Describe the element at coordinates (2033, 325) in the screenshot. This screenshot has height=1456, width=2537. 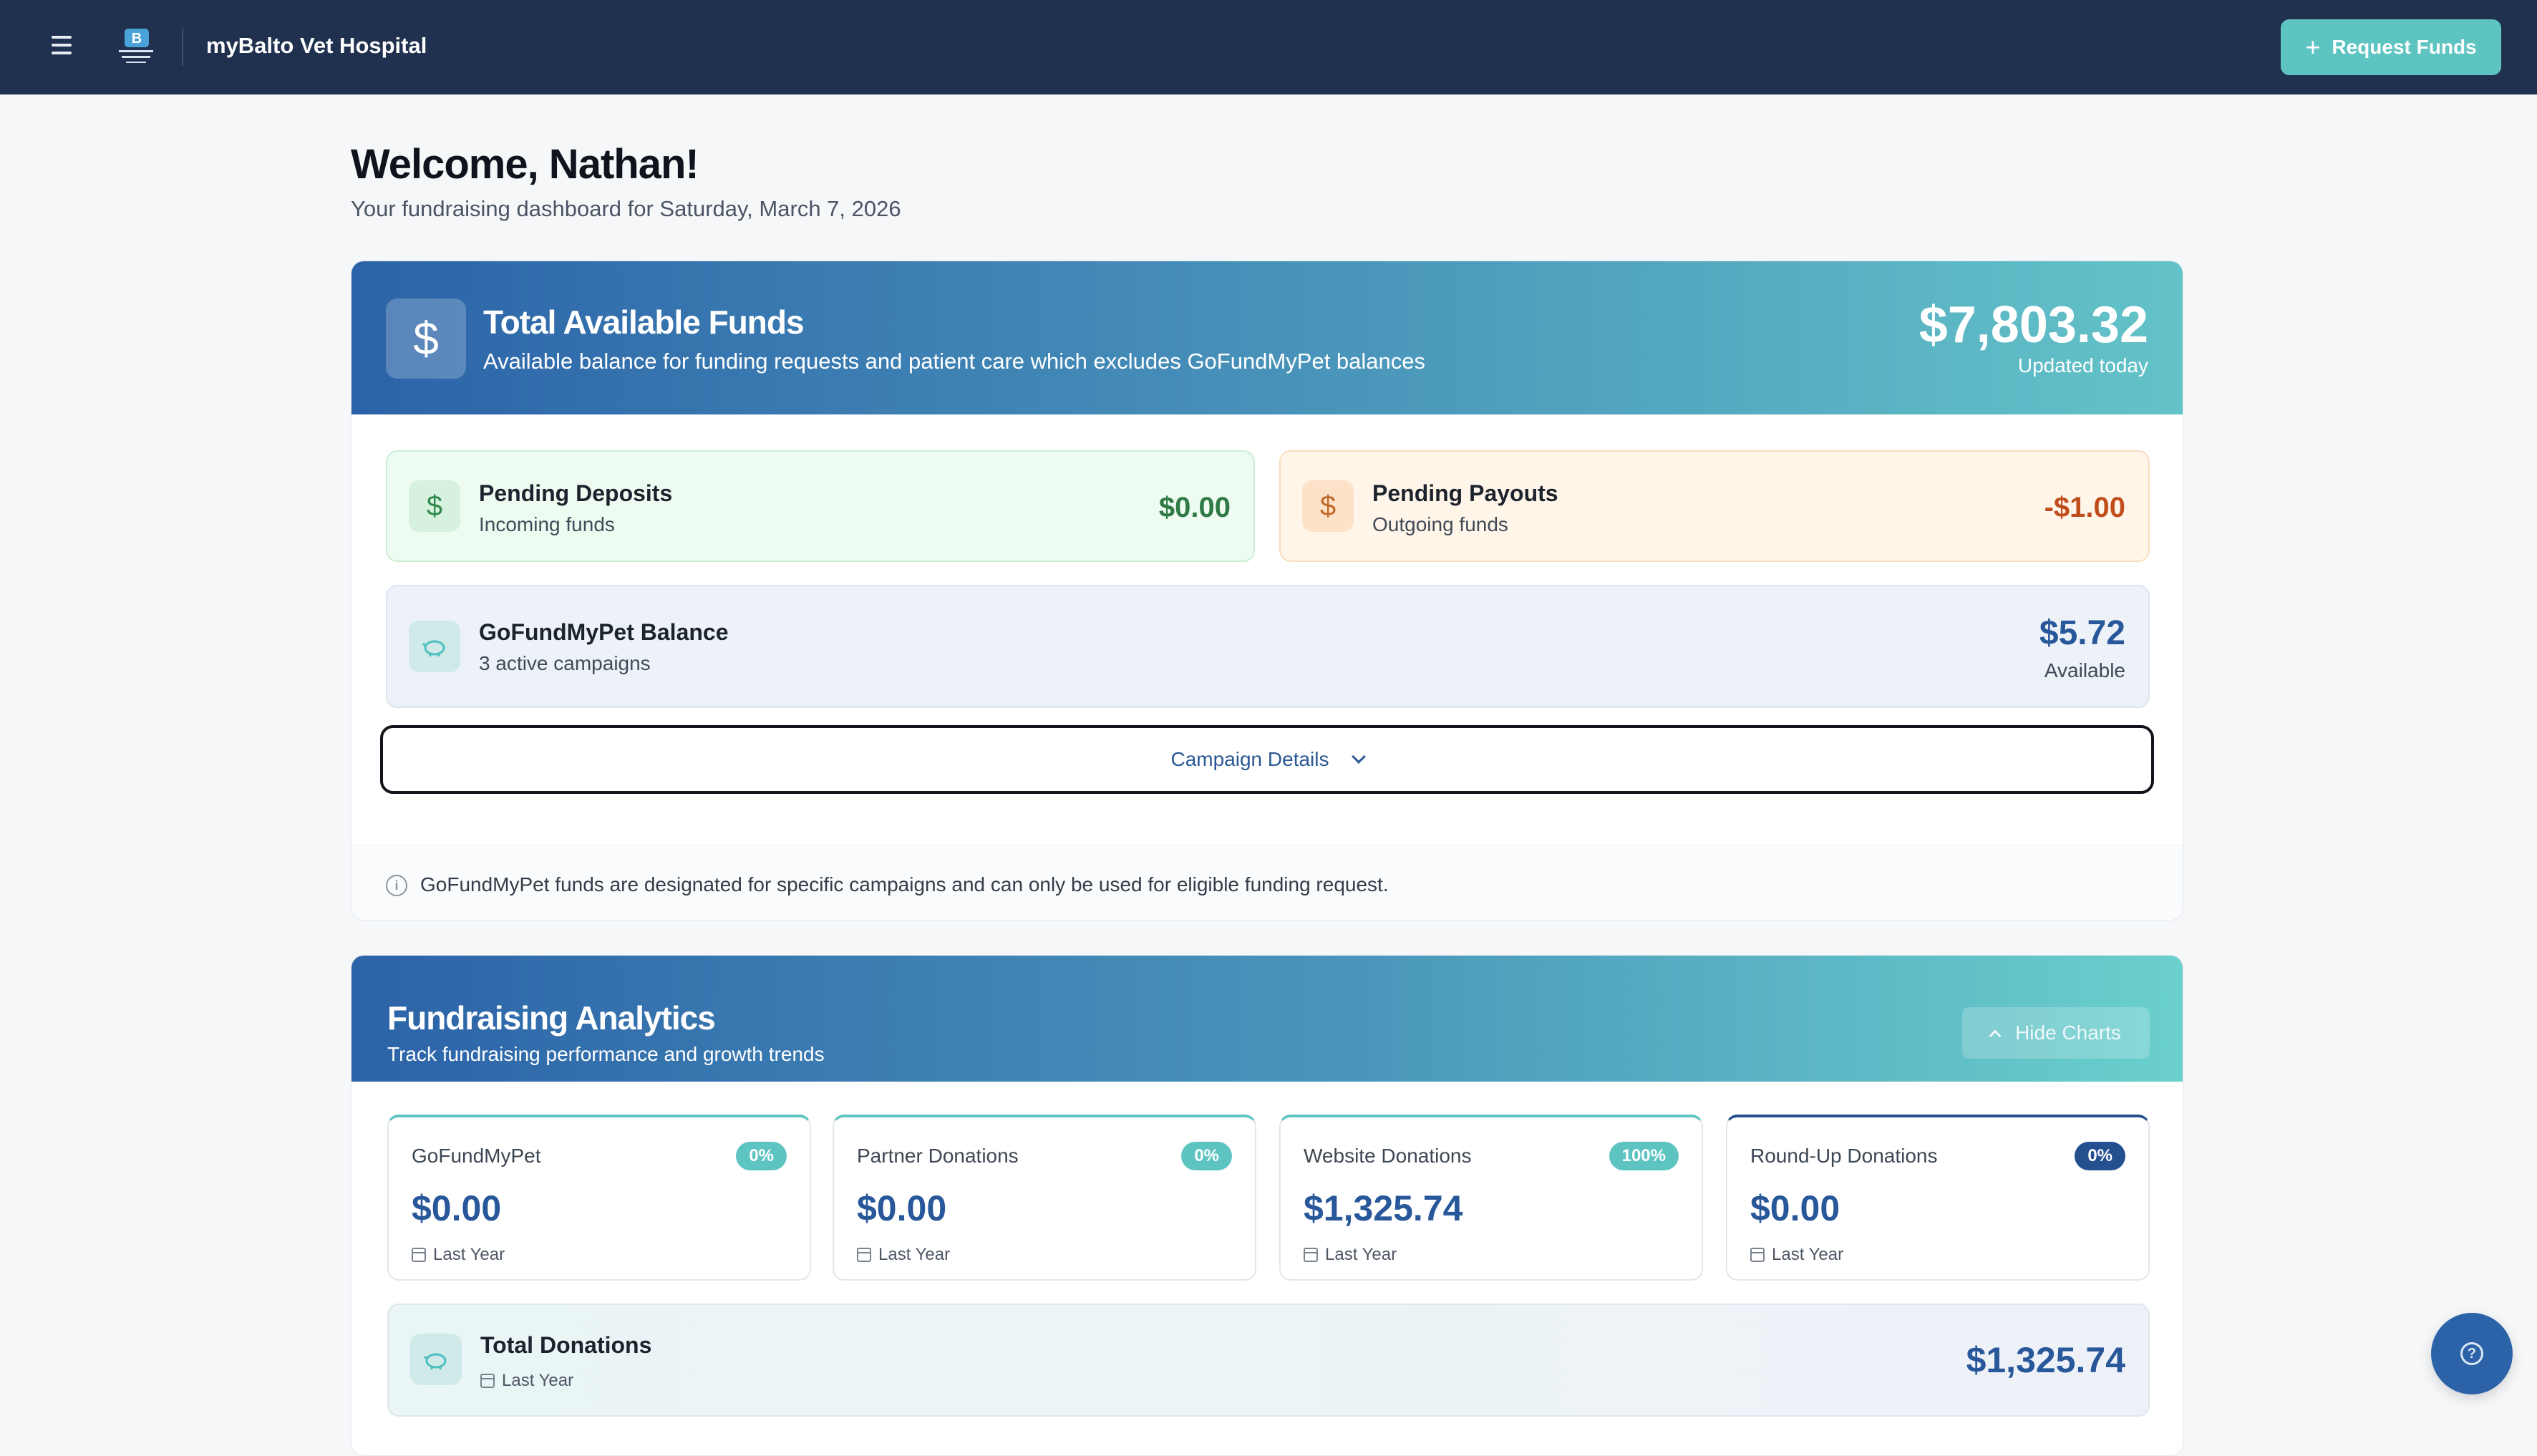
I see `funds-amount: $7,803.32` at that location.